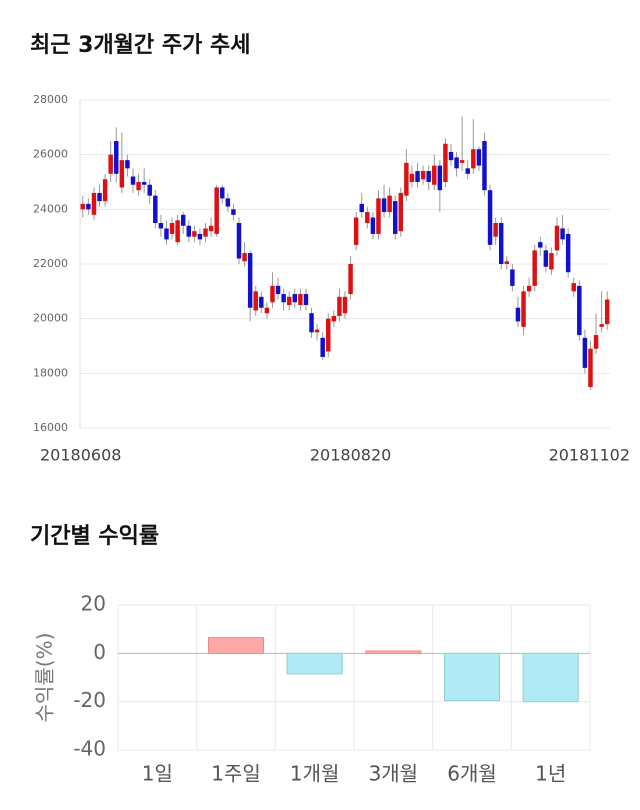  I want to click on y-tick-label: 0, so click(99, 652).